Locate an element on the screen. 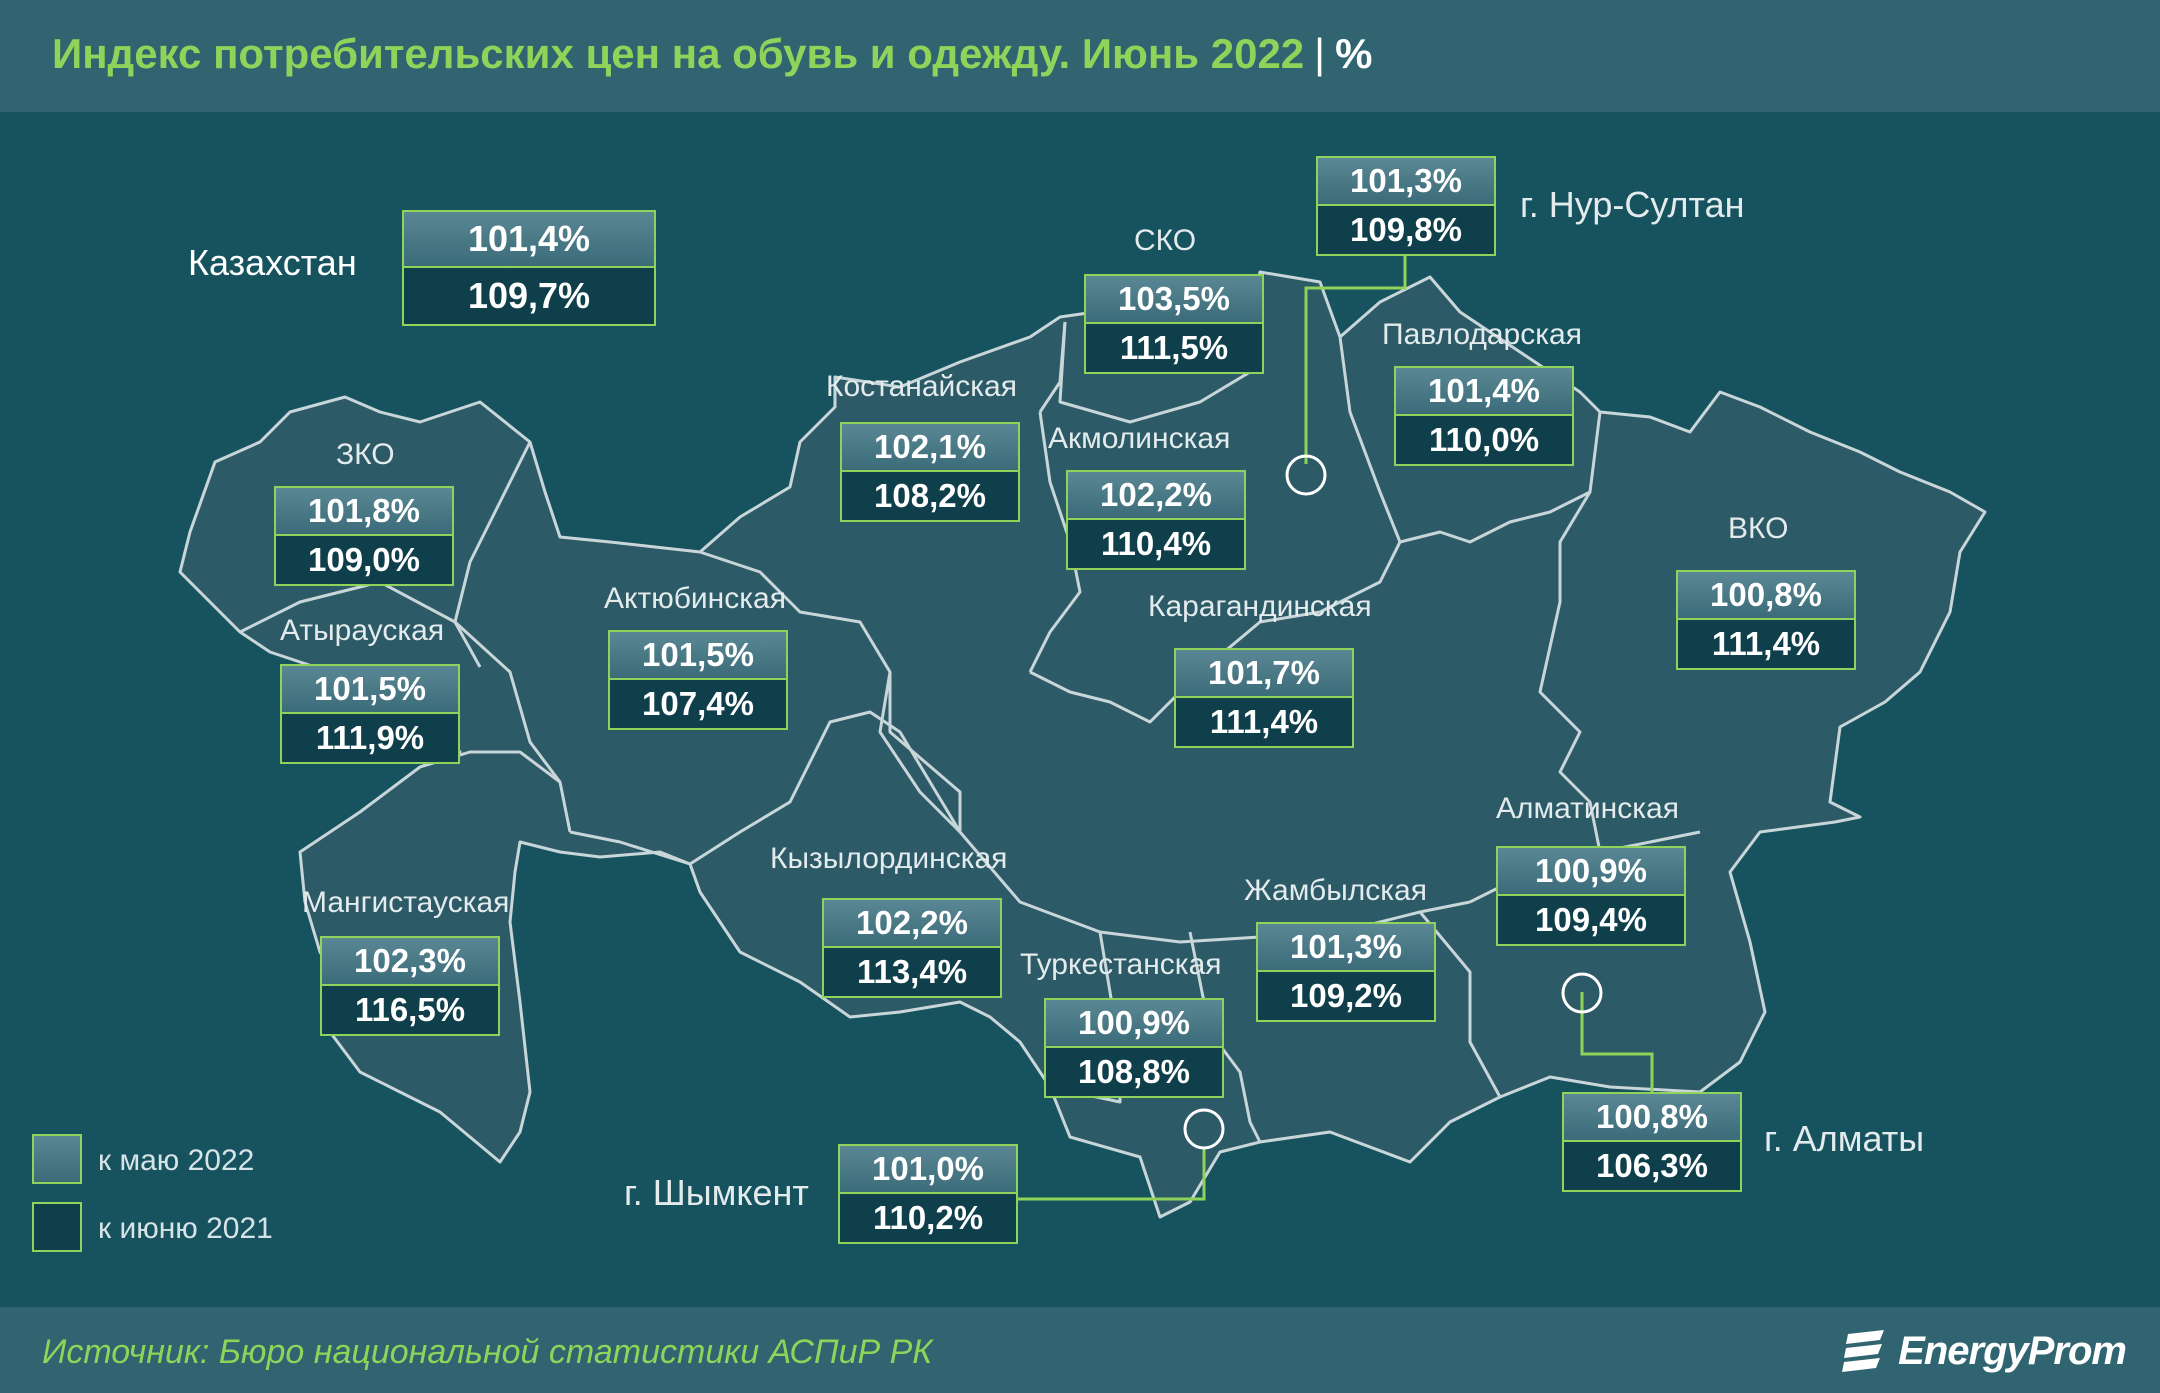 The height and width of the screenshot is (1393, 2160). city-box-almaty: 100,8% 106,3% is located at coordinates (1652, 1142).